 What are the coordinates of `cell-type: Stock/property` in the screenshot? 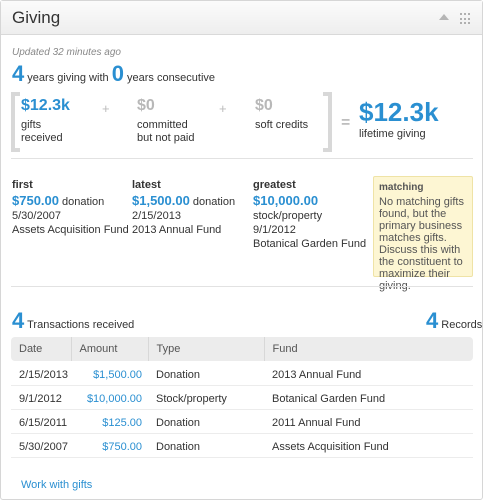 It's located at (206, 397).